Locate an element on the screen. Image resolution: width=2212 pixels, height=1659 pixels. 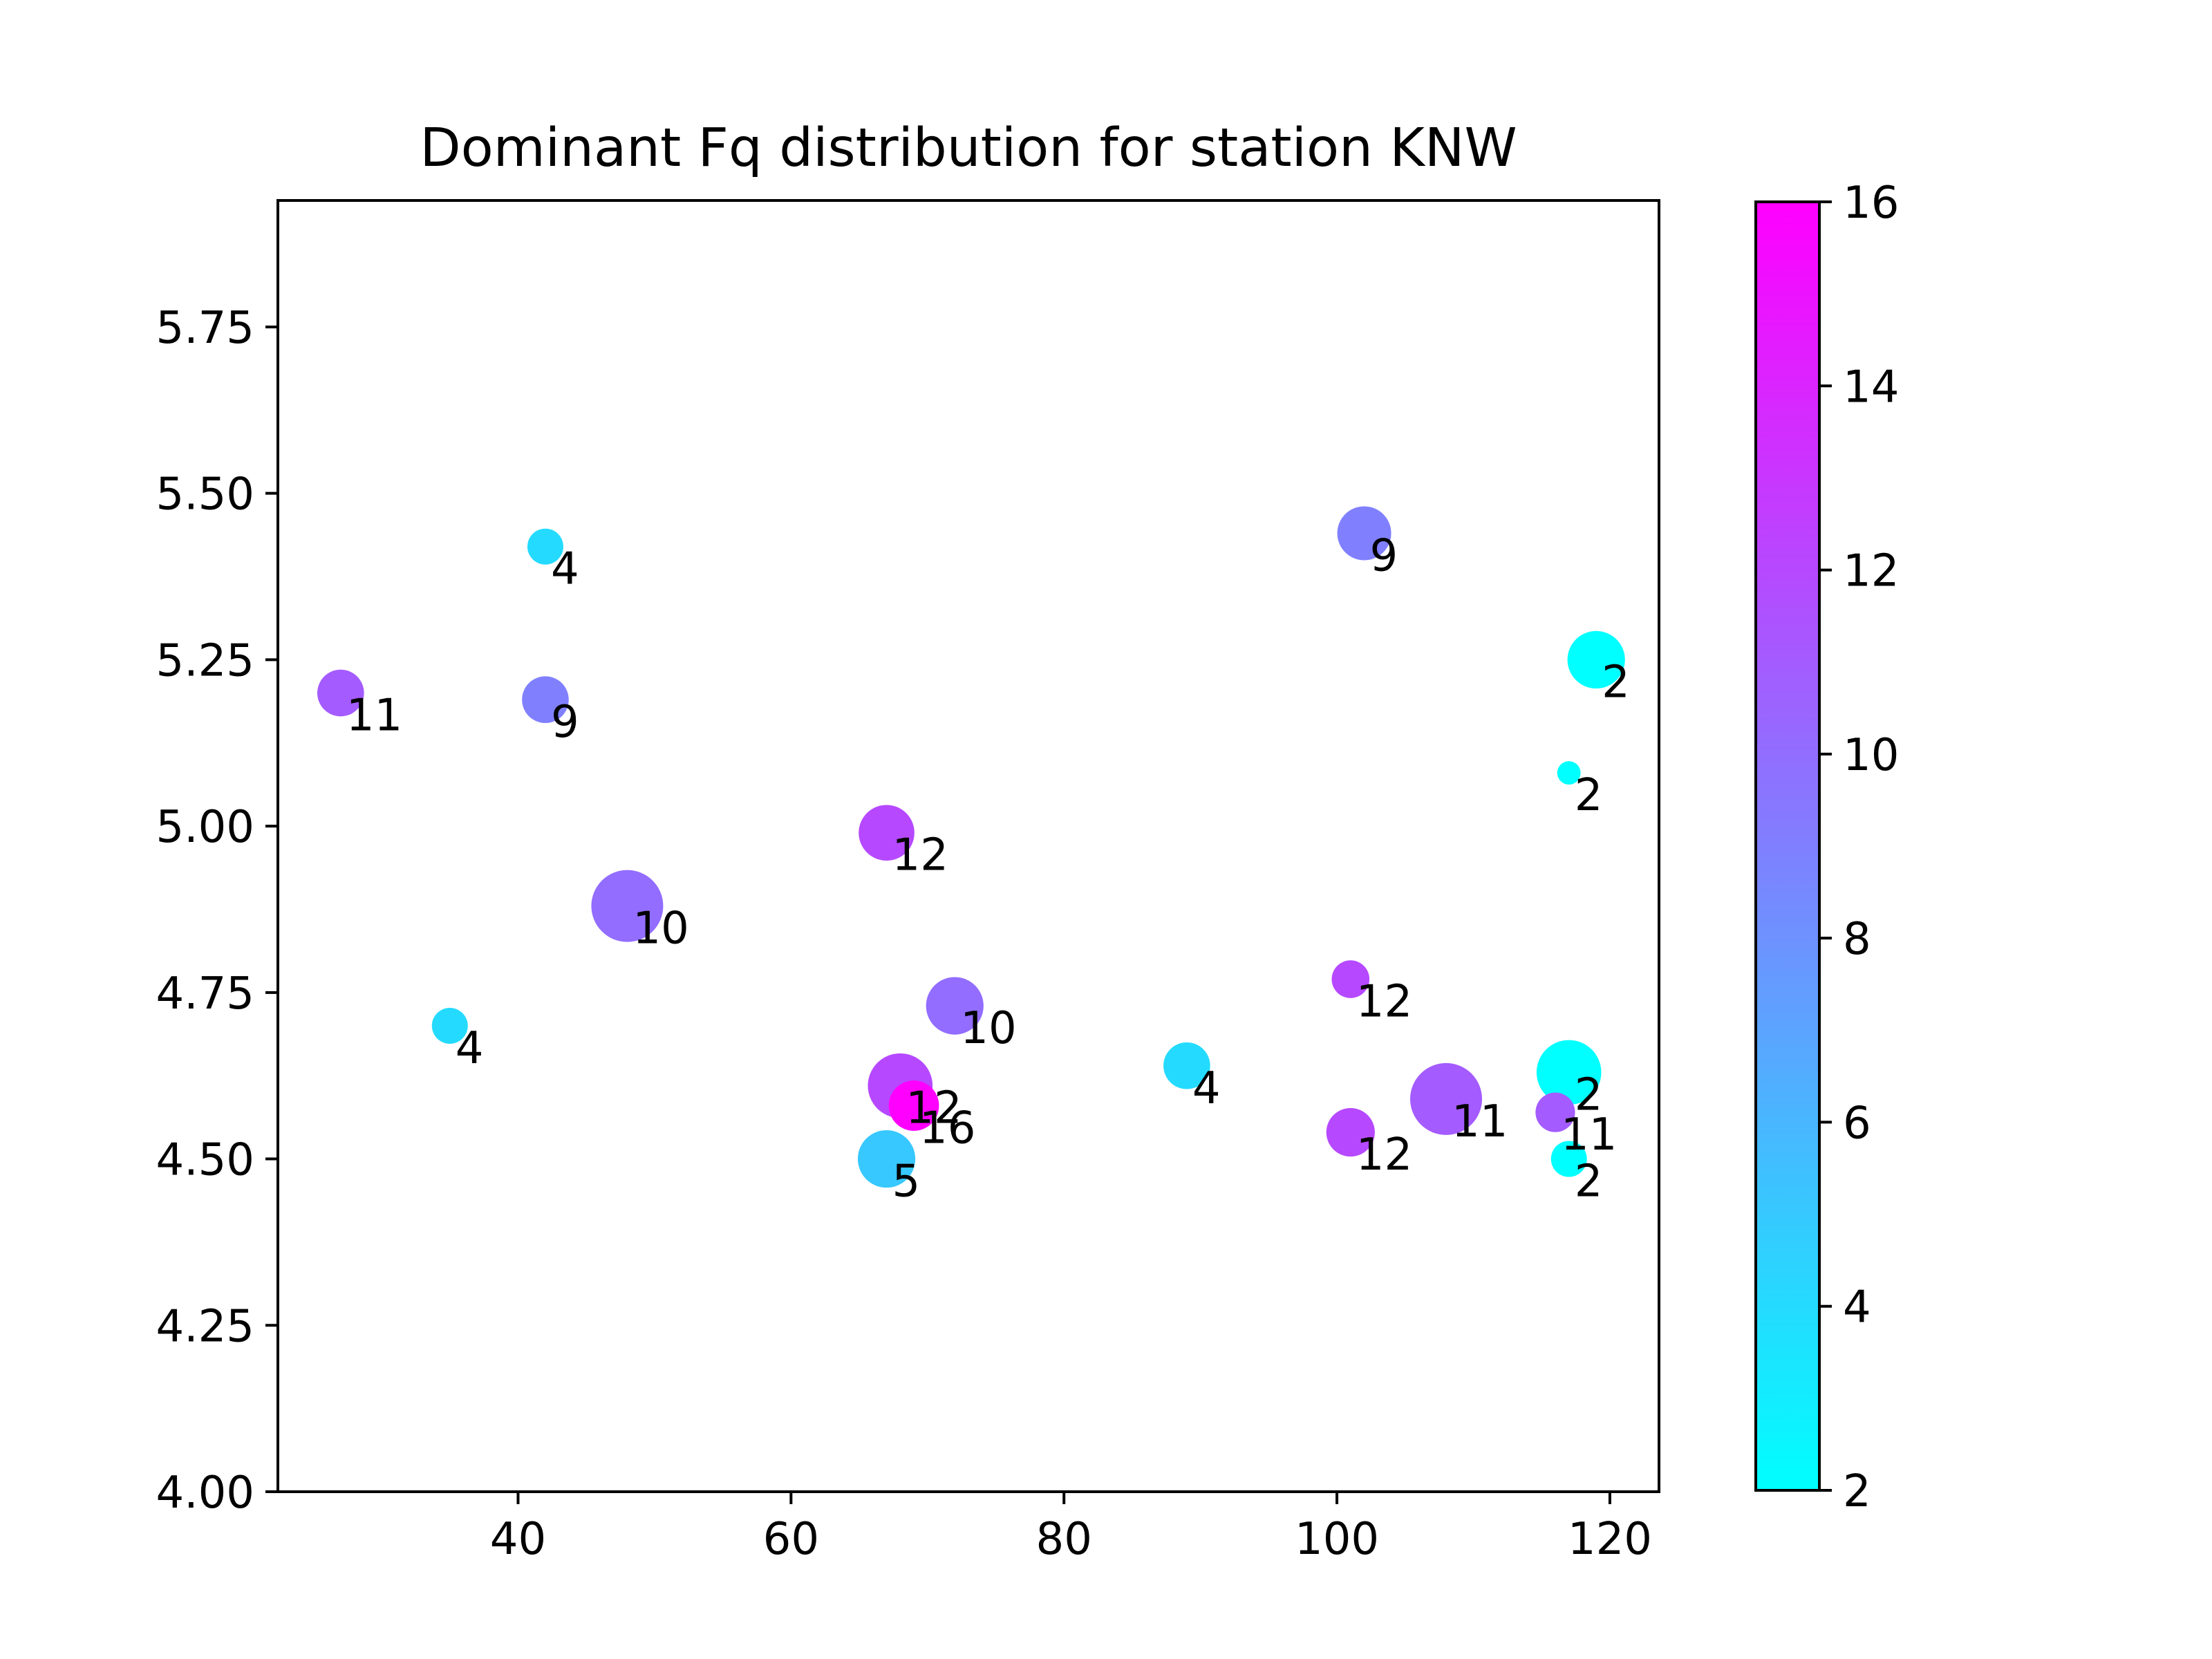
x-tick-label: 60 is located at coordinates (791, 1540).